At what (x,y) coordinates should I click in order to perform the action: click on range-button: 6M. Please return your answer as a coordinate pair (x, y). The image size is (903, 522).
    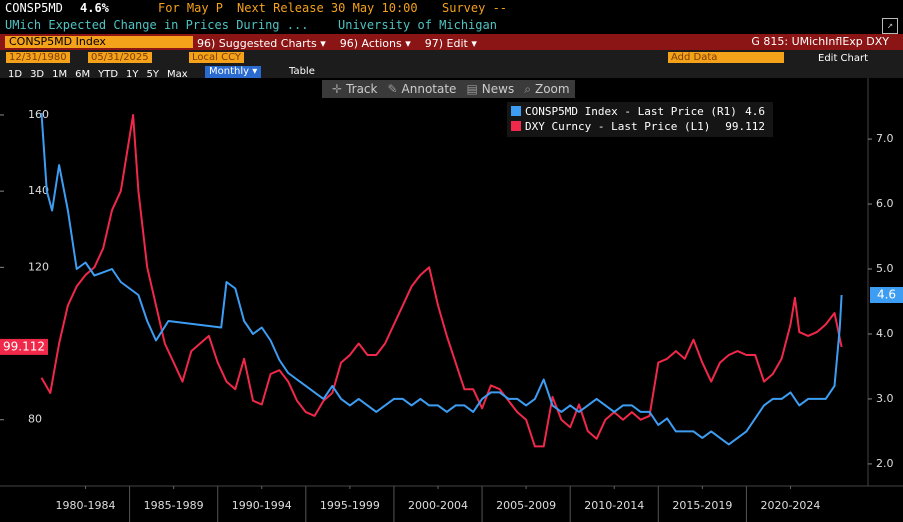
    Looking at the image, I should click on (83, 74).